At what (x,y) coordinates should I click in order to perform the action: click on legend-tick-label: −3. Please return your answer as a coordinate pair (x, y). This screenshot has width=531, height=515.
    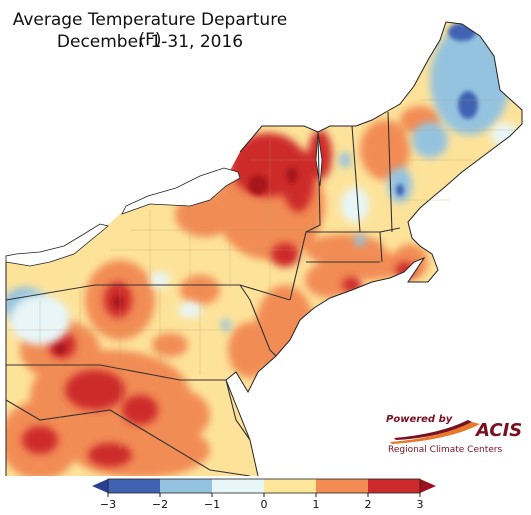
    Looking at the image, I should click on (108, 504).